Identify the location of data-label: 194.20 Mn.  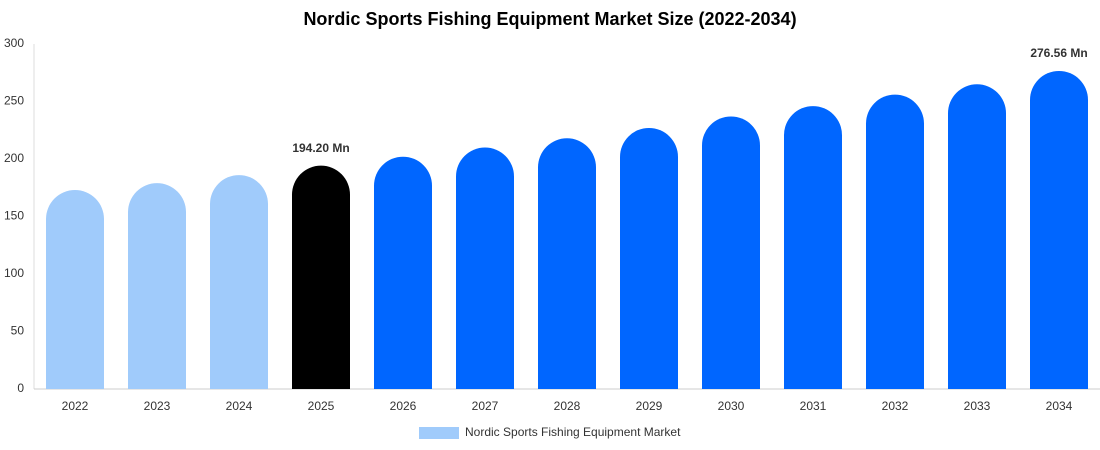
(320, 148).